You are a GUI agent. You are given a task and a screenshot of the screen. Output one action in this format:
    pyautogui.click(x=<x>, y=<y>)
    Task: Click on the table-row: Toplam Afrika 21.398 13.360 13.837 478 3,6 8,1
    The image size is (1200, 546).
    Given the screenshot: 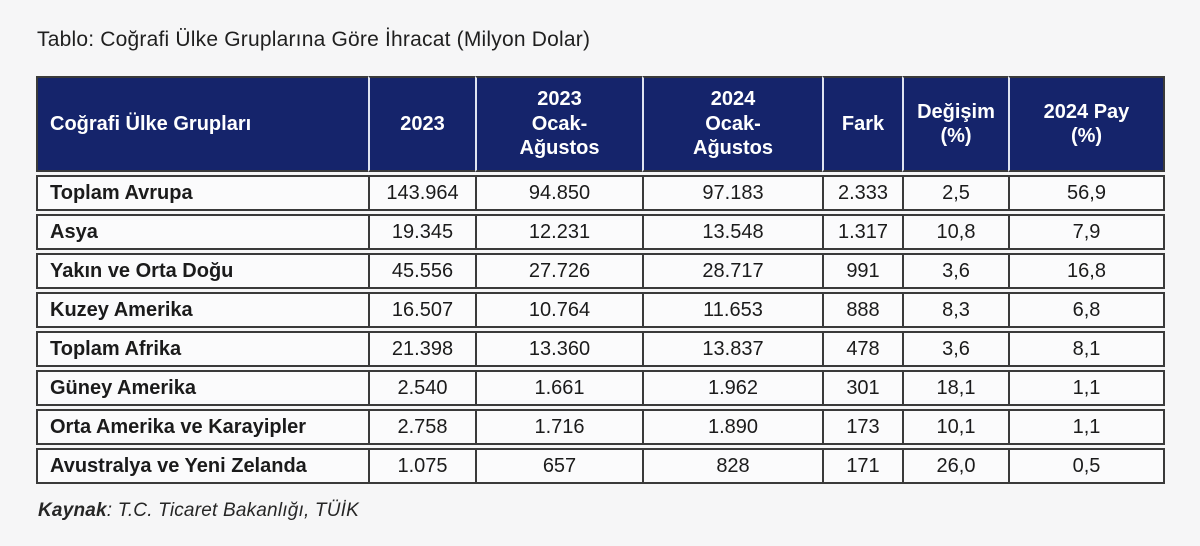 What is the action you would take?
    pyautogui.click(x=600, y=349)
    